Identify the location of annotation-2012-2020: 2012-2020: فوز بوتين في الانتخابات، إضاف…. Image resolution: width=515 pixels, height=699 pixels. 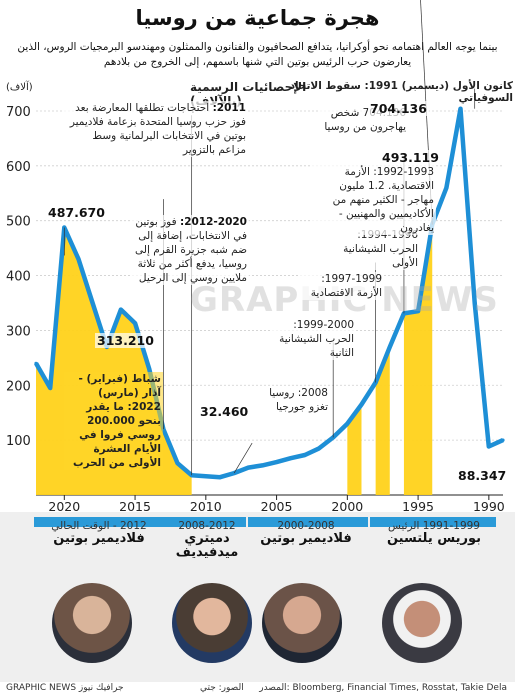
(189, 250).